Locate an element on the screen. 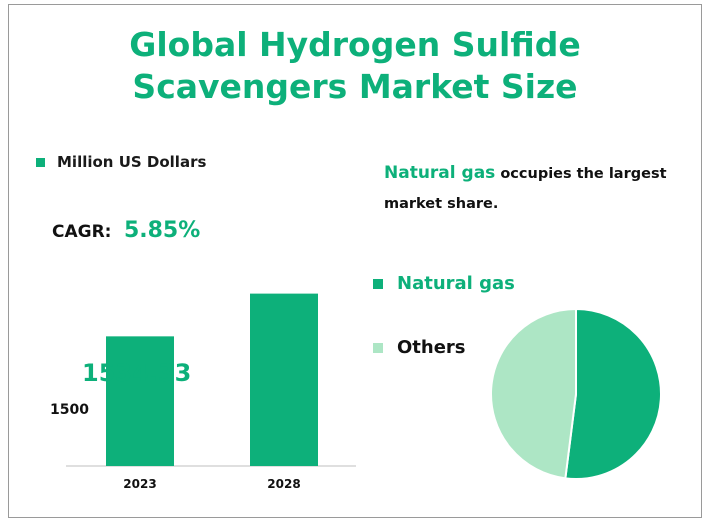 The height and width of the screenshot is (526, 708). bar-2023 is located at coordinates (140, 401).